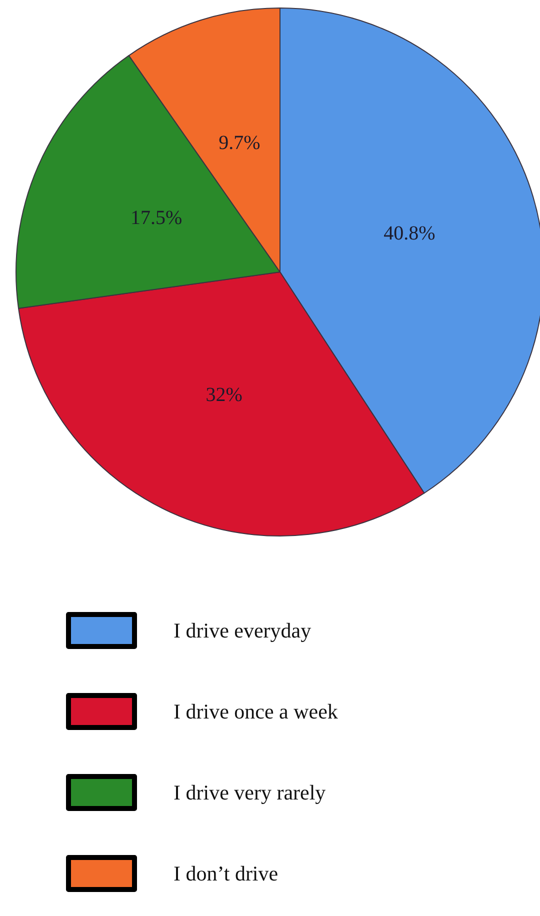  What do you see at coordinates (224, 395) in the screenshot?
I see `data-label: 32%` at bounding box center [224, 395].